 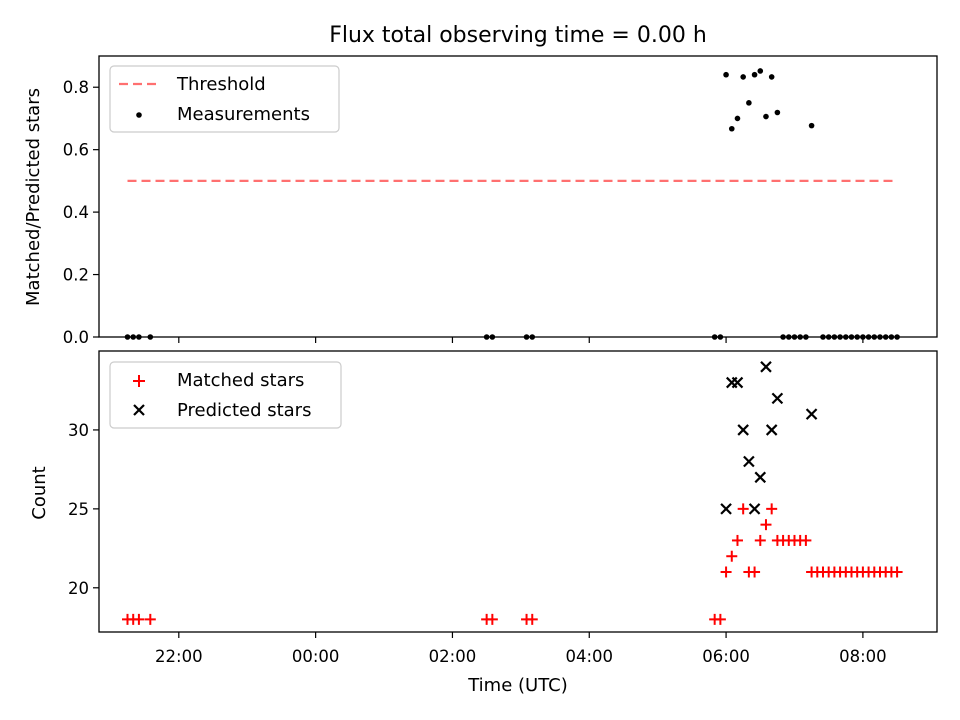 What do you see at coordinates (521, 649) in the screenshot?
I see `bottom-x-ticks: 22:00 00:00 02:00 04:00 06:00 08:00` at bounding box center [521, 649].